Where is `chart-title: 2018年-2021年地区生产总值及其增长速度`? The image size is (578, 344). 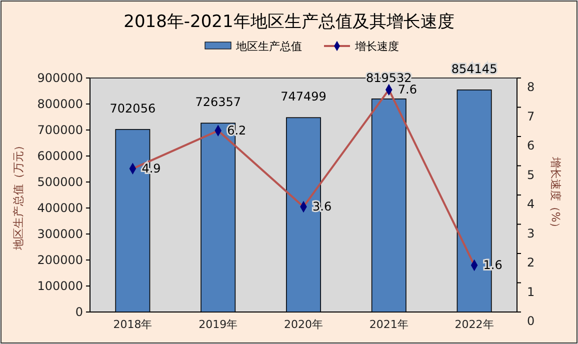
chart-title: 2018年-2021年地区生产总值及其增长速度 is located at coordinates (289, 22).